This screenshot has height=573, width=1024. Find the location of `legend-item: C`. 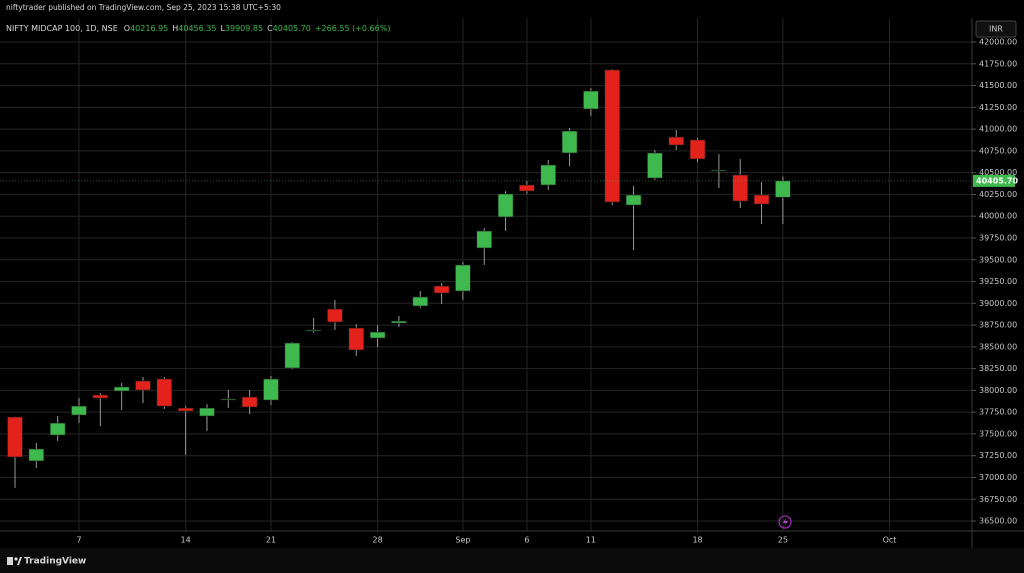

legend-item: C is located at coordinates (270, 28).